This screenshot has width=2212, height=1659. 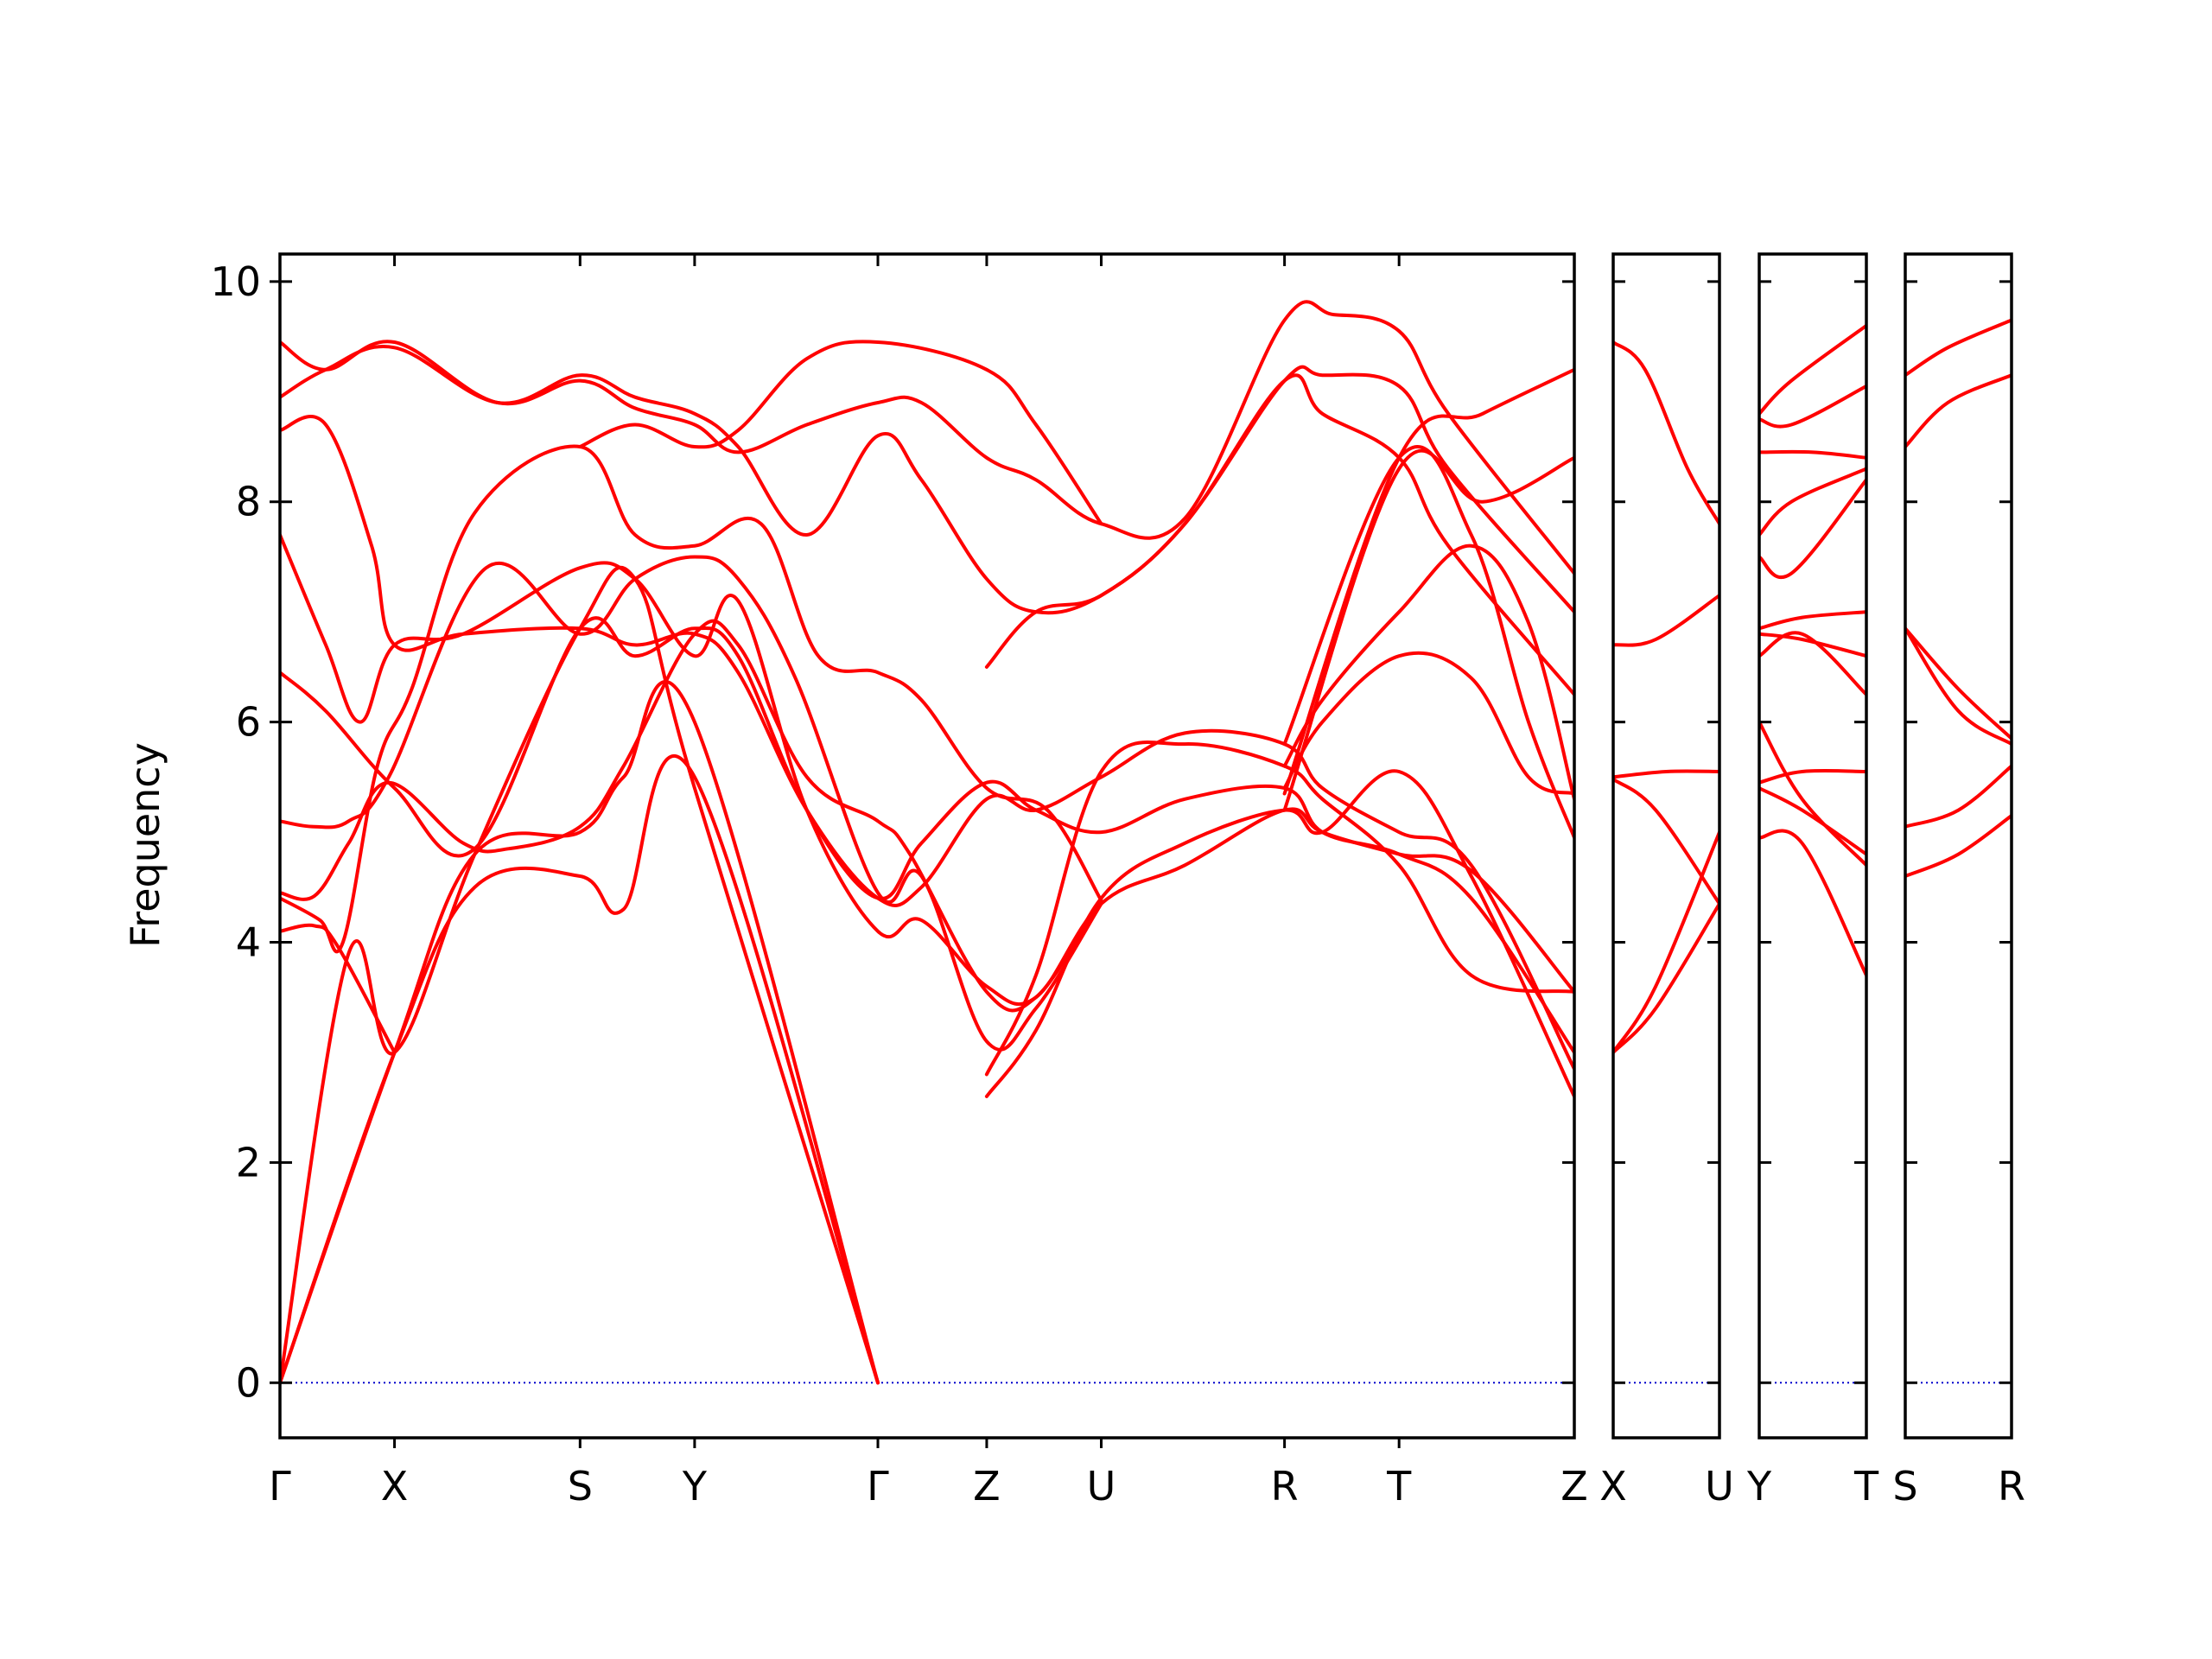 What do you see at coordinates (248, 942) in the screenshot?
I see `y-tick-label: 4` at bounding box center [248, 942].